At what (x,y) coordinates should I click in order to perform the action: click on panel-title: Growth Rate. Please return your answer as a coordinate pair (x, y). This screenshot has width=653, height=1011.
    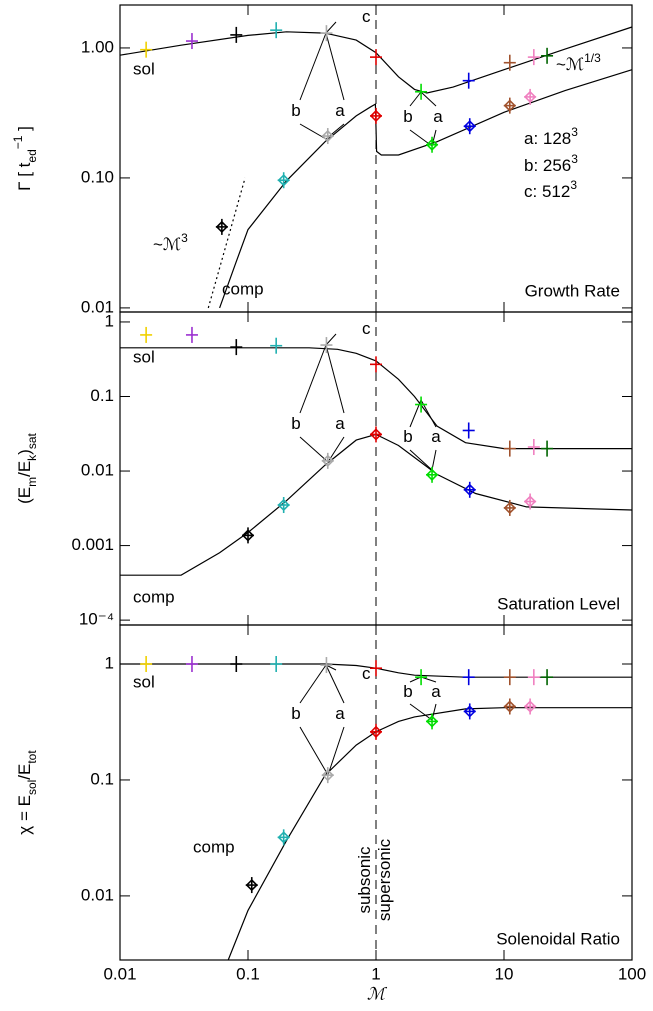
    Looking at the image, I should click on (572, 290).